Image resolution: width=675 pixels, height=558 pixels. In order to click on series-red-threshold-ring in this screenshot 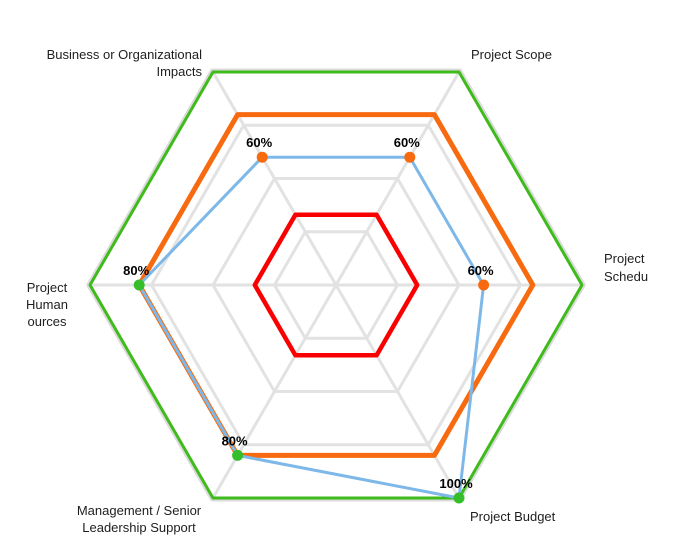, I will do `click(336, 285)`.